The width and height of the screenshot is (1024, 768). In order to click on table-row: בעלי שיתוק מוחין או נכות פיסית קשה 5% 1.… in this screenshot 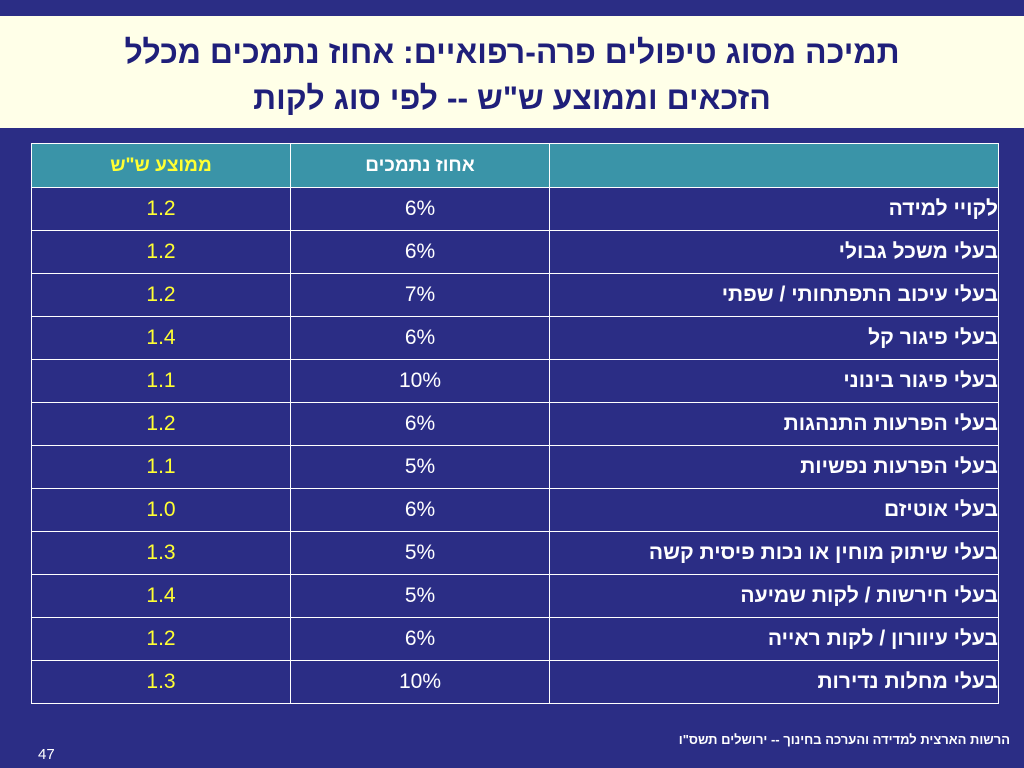, I will do `click(515, 553)`.